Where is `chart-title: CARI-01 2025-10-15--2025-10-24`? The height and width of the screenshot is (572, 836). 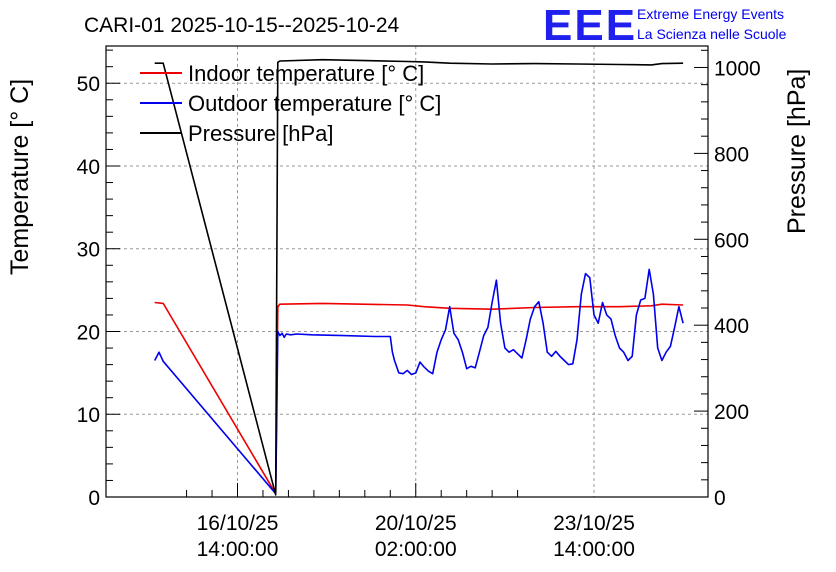 chart-title: CARI-01 2025-10-15--2025-10-24 is located at coordinates (242, 25).